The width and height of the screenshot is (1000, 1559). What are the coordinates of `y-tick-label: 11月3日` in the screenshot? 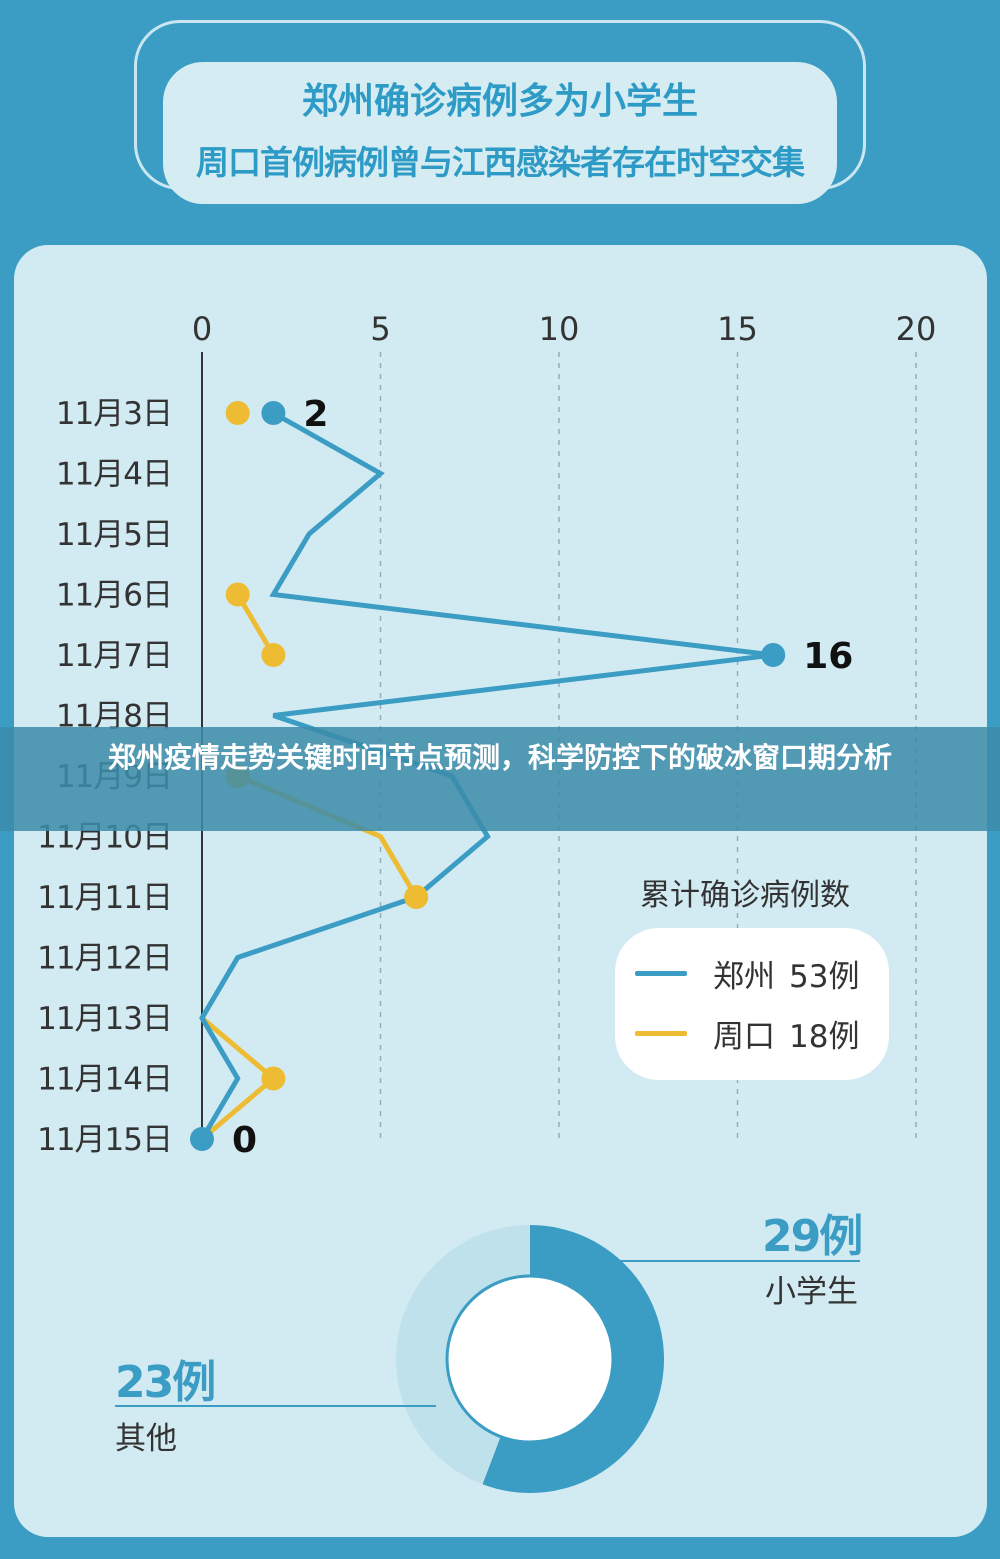 It's located at (114, 414).